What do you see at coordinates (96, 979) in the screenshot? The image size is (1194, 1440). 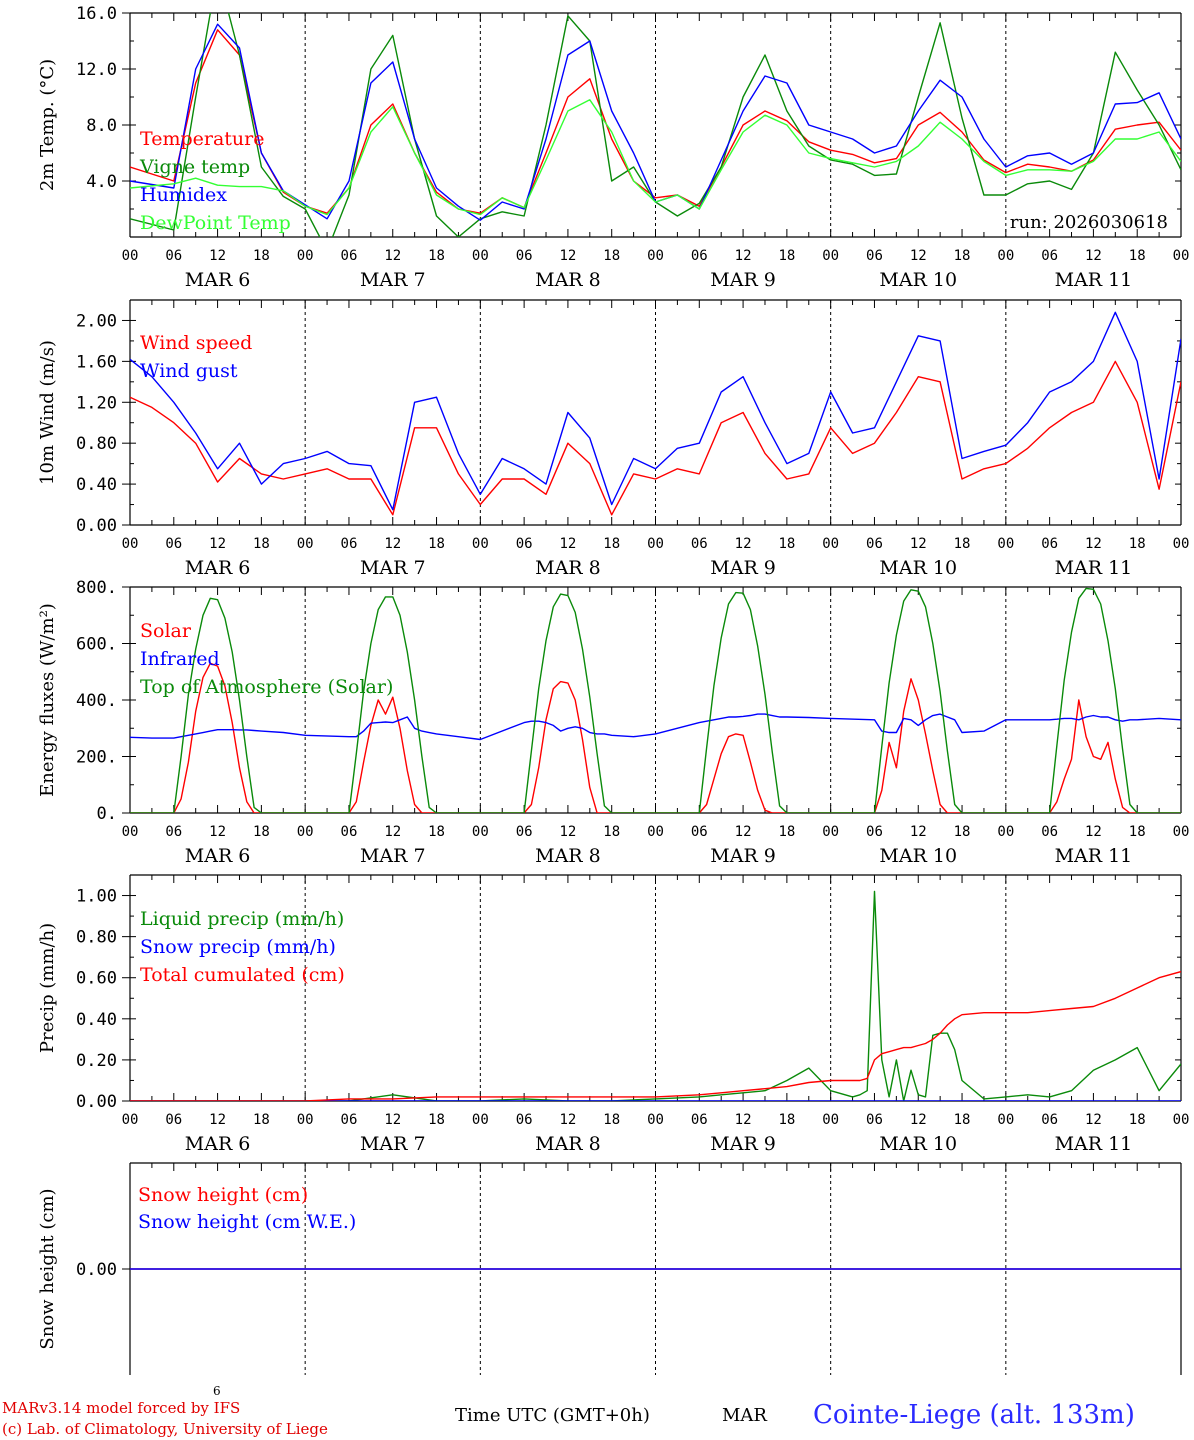 I see `y-tick-label: 0.60` at bounding box center [96, 979].